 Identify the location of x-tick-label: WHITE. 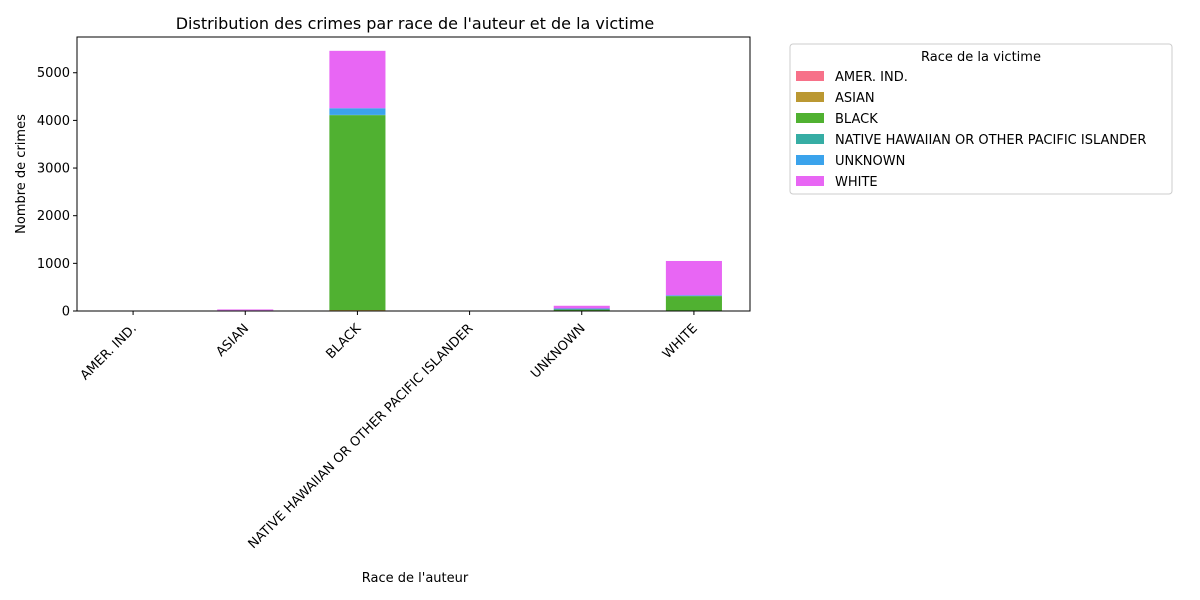
(680, 341).